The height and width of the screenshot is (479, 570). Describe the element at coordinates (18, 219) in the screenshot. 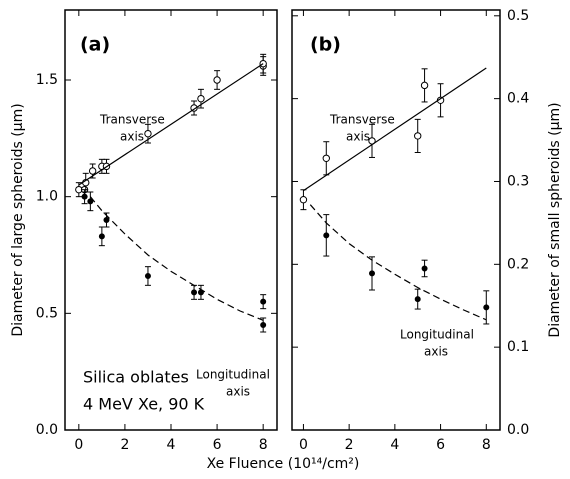

I see `y-axis-label: Diameter of large spheroids (μm)` at that location.